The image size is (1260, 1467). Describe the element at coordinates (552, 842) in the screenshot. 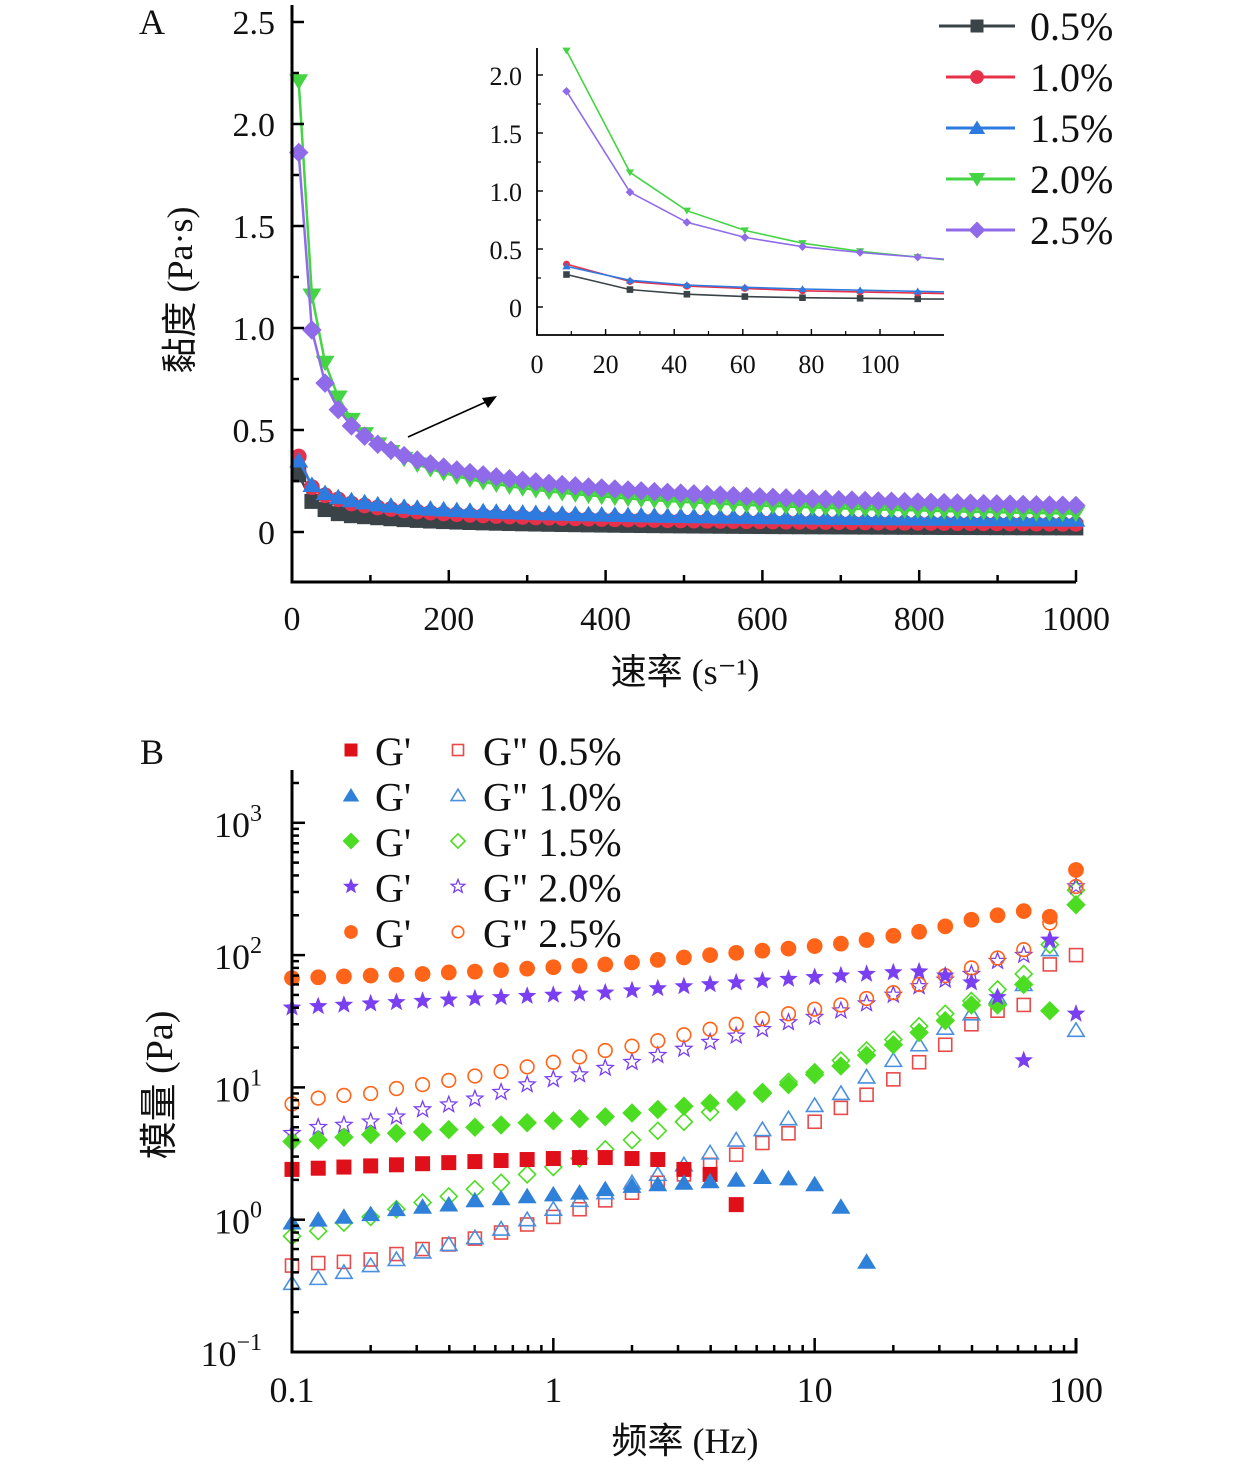

I see `legend-label: G" 1.5%` at that location.